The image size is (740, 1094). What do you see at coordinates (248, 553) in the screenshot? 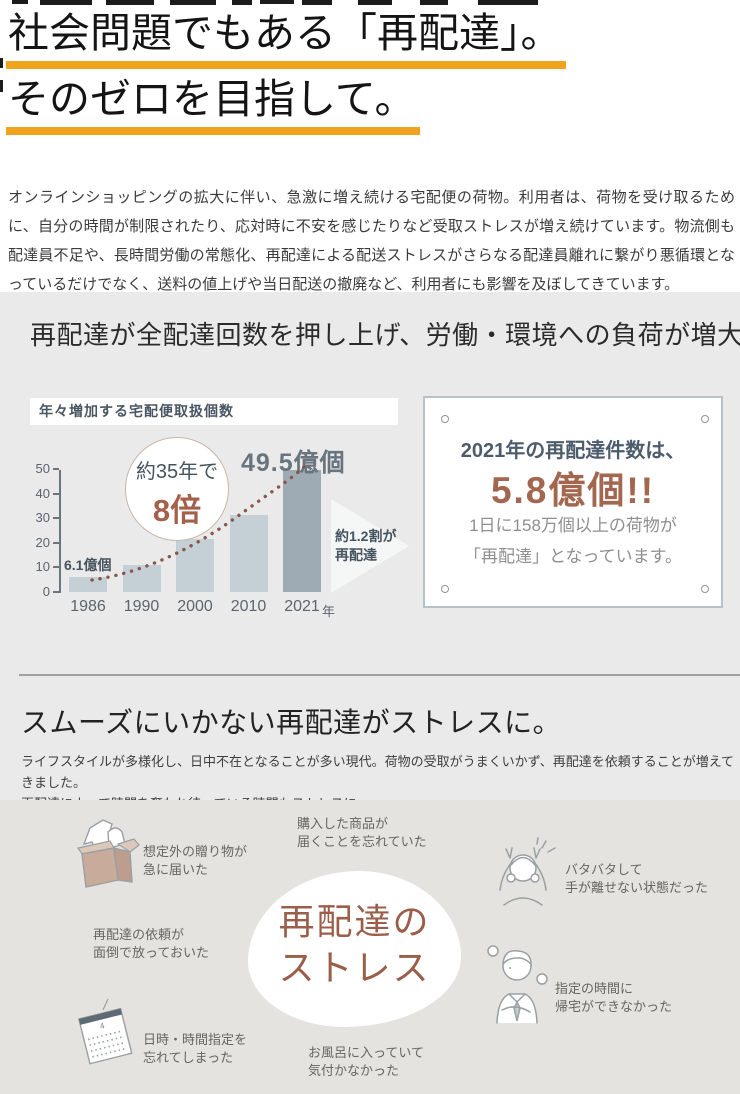
I see `bar-2010` at bounding box center [248, 553].